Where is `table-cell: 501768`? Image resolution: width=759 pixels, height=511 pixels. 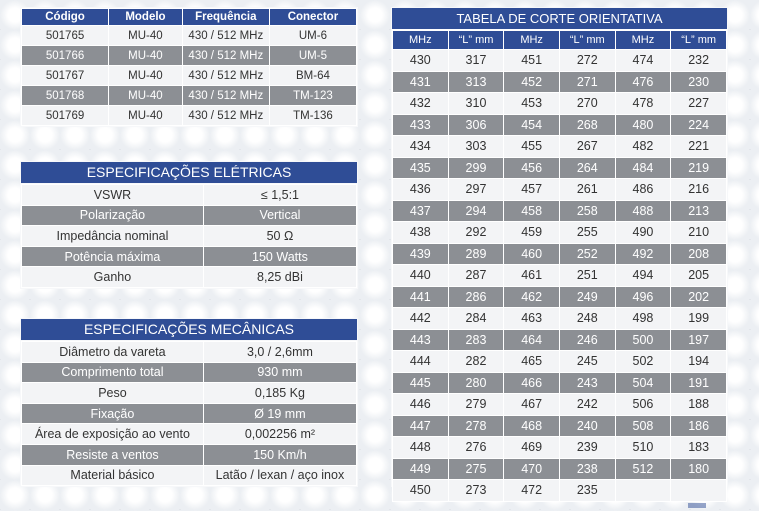
table-cell: 501768 is located at coordinates (65, 95).